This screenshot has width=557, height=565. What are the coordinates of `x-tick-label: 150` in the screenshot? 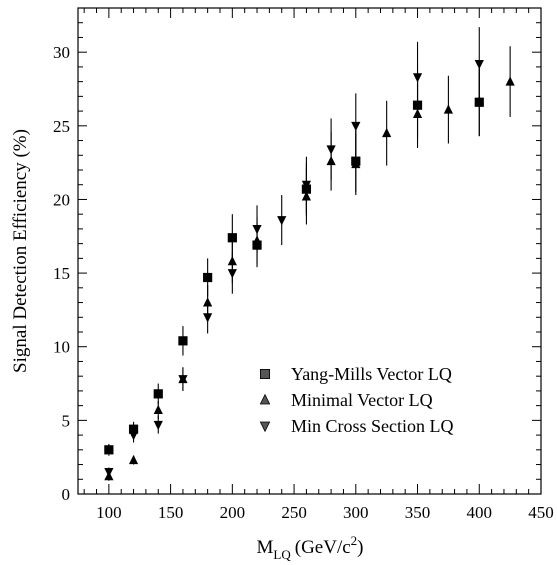 It's located at (171, 512).